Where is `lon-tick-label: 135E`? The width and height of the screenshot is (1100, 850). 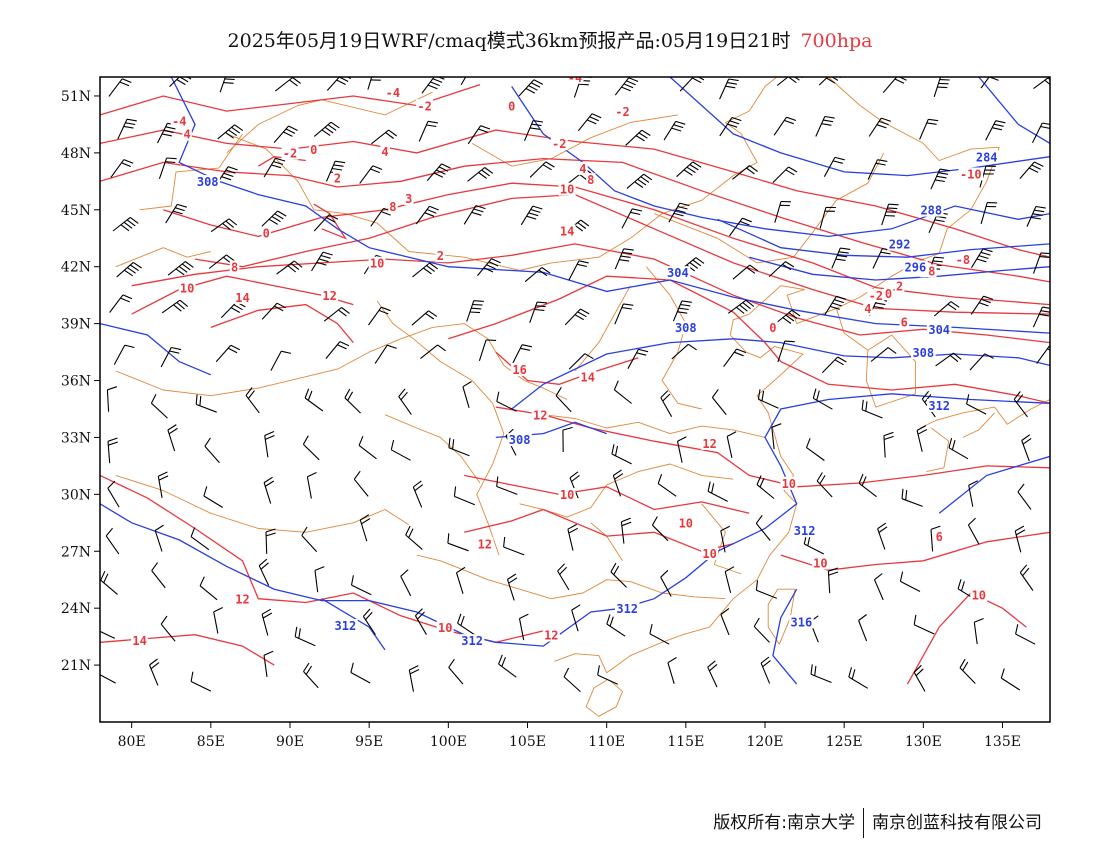
lon-tick-label: 135E is located at coordinates (1002, 742).